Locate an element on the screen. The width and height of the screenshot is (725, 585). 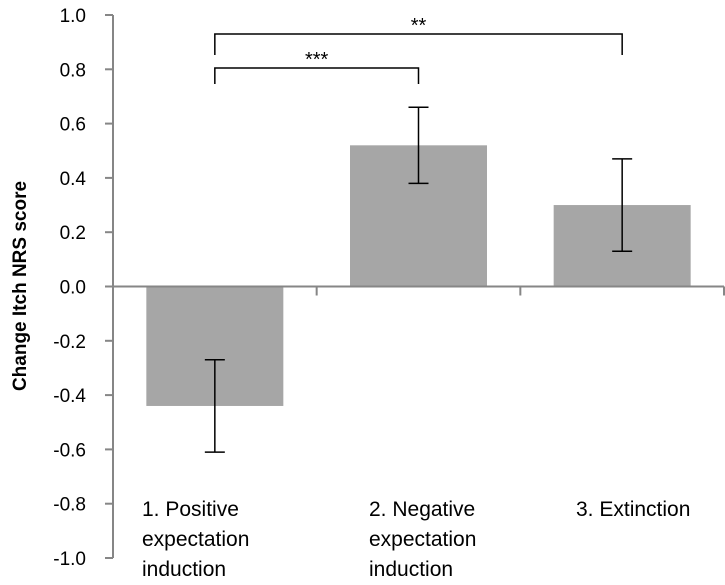
y-tick-labels: 1.0 0.8 0.6 0.4 0.2 0.0 -0.2 -0.4 -0.6 -0.8 -1.0 is located at coordinates (69, 288).